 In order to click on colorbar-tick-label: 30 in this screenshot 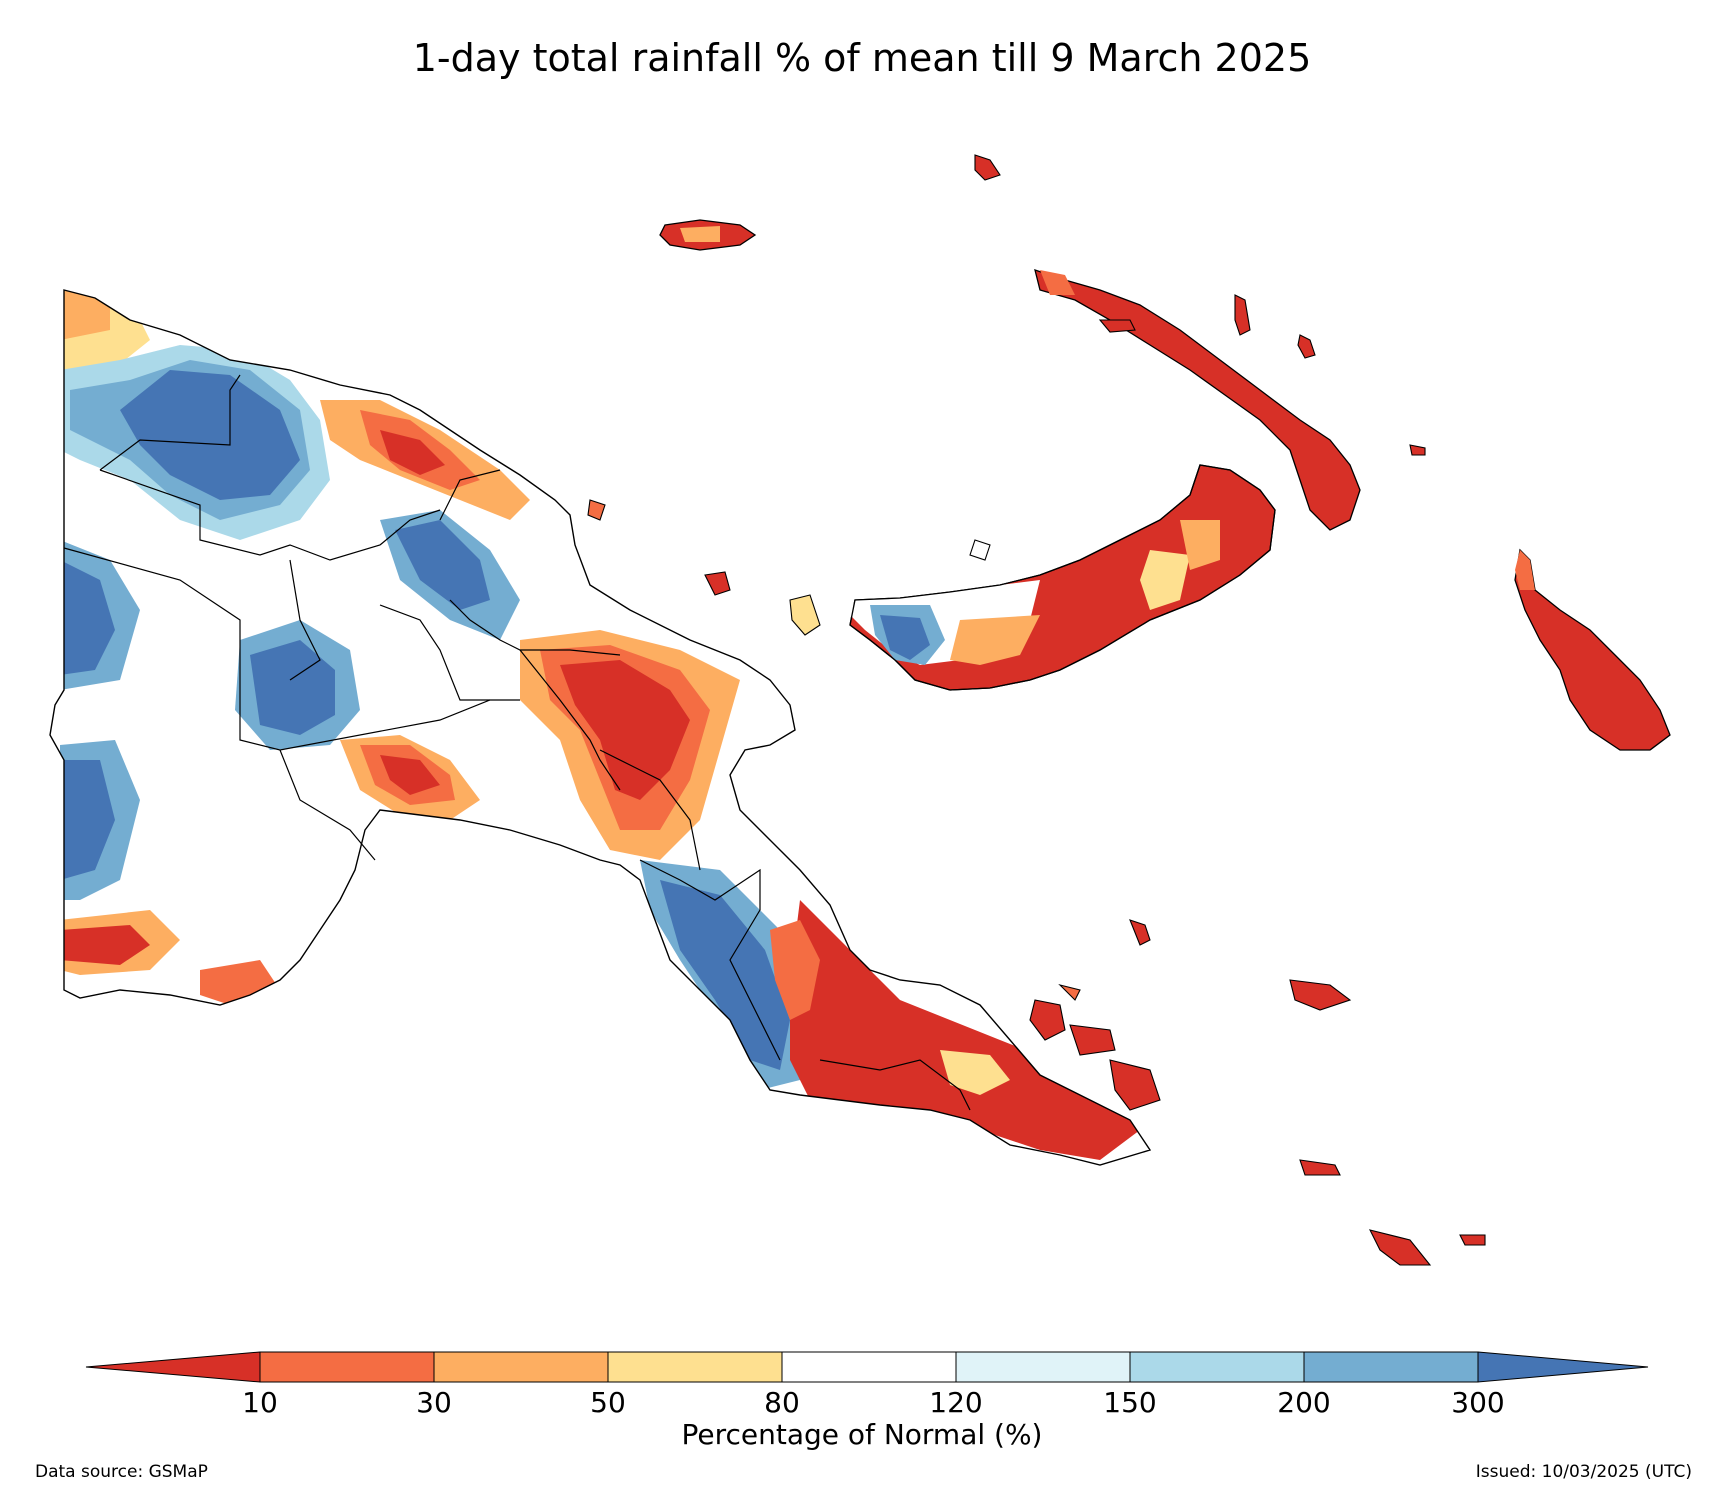, I will do `click(434, 1402)`.